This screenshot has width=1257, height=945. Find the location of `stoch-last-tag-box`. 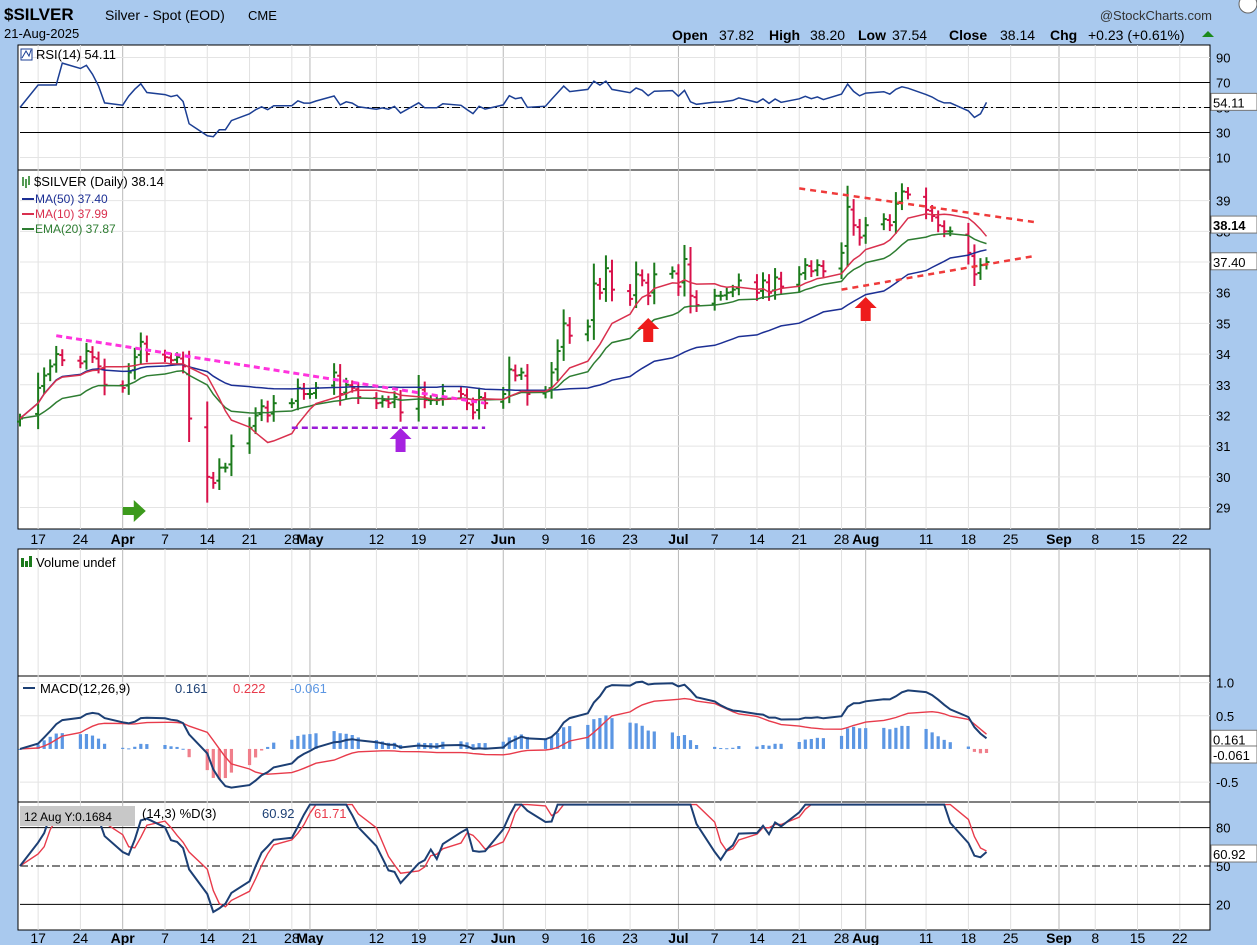

stoch-last-tag-box is located at coordinates (1233, 853).